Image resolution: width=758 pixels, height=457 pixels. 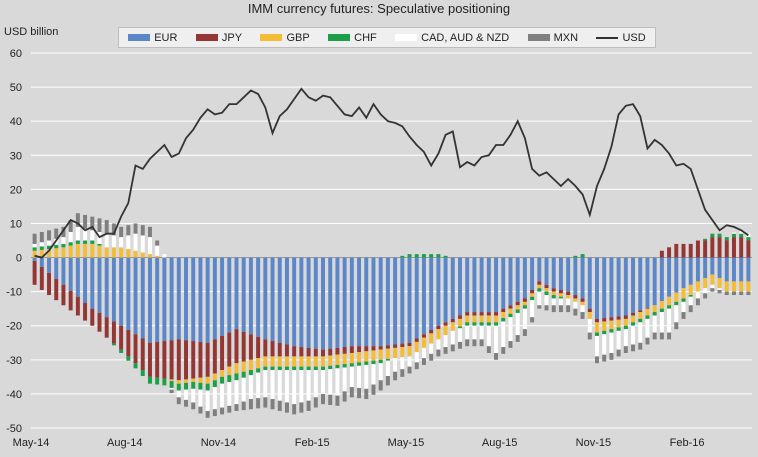 I want to click on x-tick-label: Nov-14, so click(x=218, y=443).